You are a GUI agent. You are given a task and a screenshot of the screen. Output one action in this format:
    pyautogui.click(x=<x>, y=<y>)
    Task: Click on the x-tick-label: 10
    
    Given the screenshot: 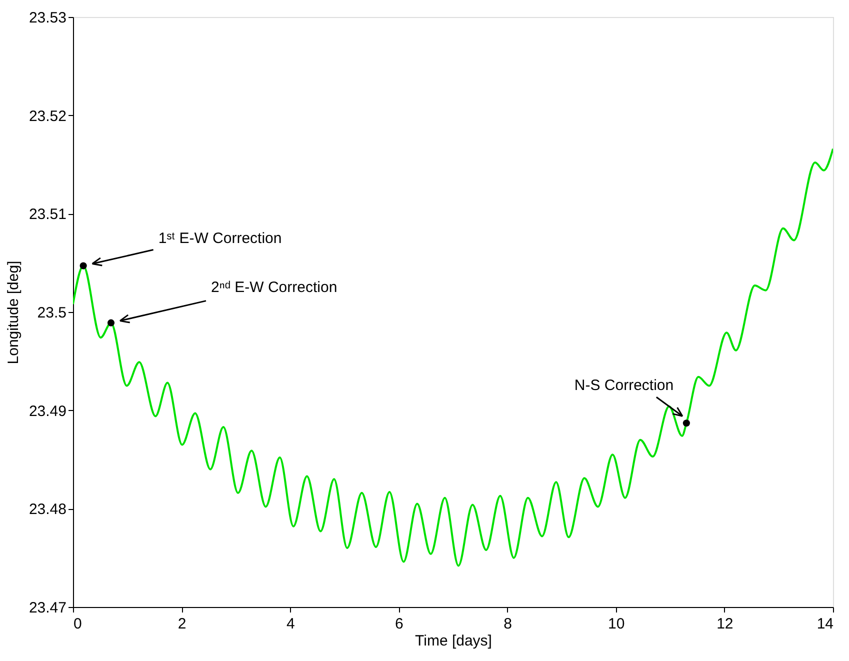 What is the action you would take?
    pyautogui.click(x=616, y=624)
    